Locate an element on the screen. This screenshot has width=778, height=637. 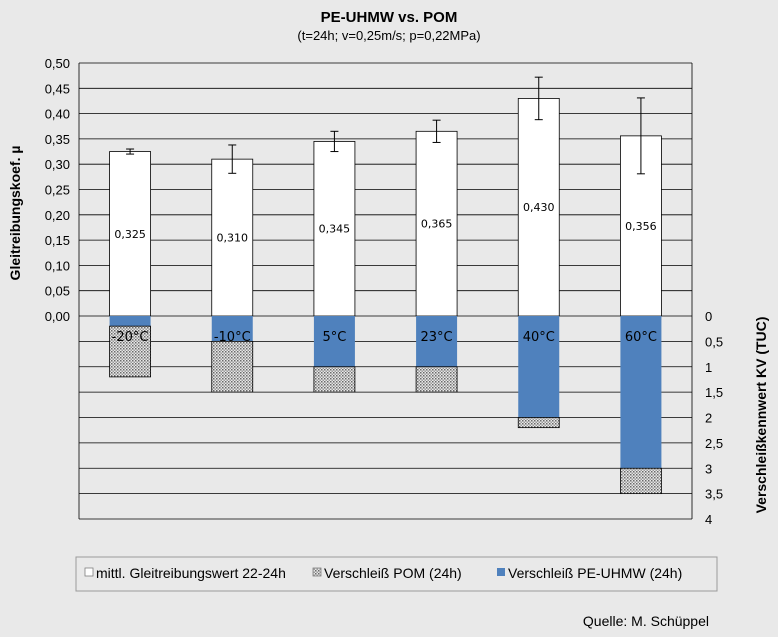
legend-swatch-pom is located at coordinates (317, 572).